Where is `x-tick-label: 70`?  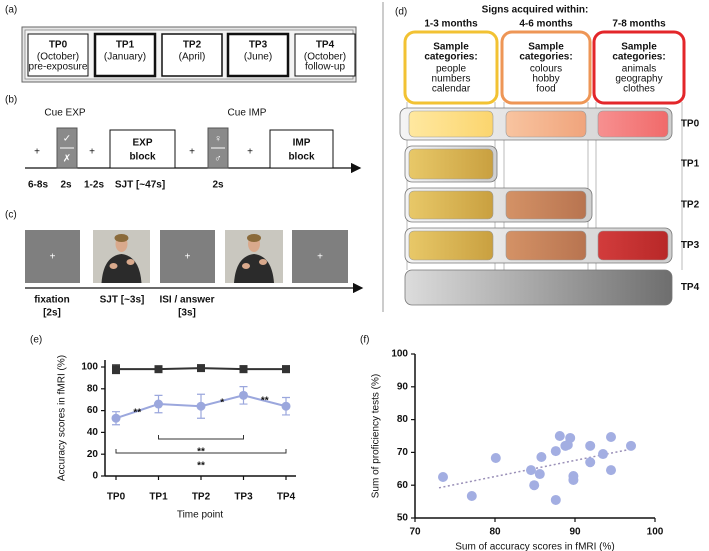
x-tick-label: 70 is located at coordinates (415, 532).